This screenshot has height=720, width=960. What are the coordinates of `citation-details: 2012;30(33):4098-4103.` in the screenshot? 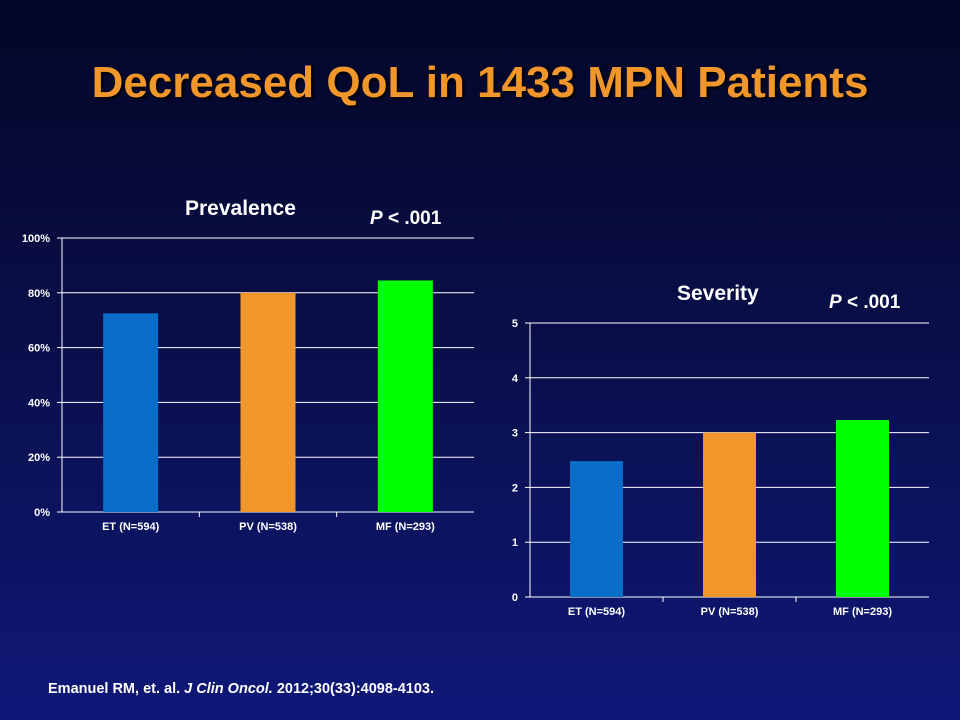 It's located at (353, 689).